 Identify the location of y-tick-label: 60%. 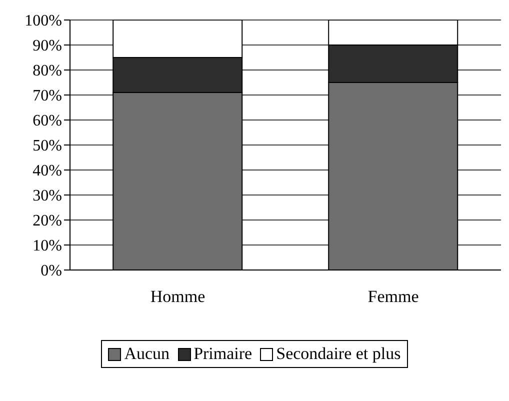
(47, 121).